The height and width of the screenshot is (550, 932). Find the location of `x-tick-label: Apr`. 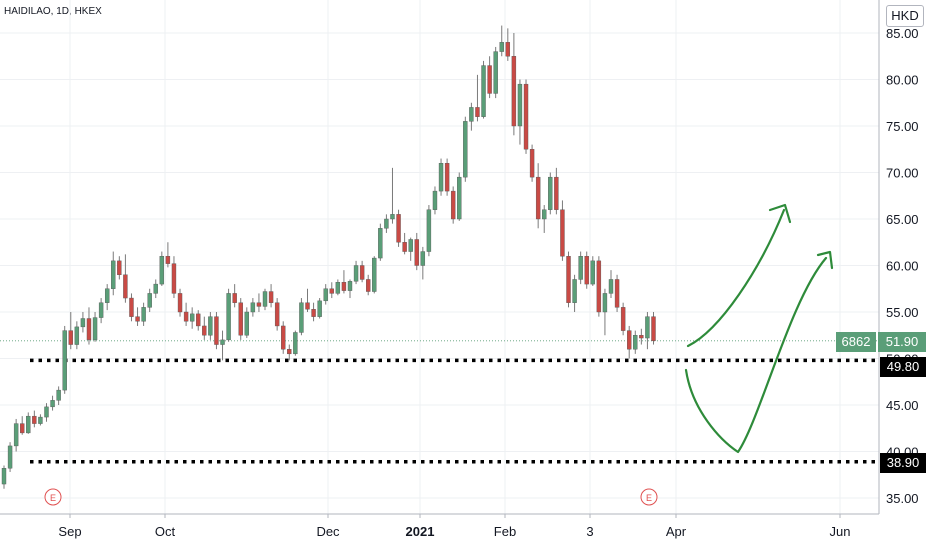

x-tick-label: Apr is located at coordinates (676, 531).